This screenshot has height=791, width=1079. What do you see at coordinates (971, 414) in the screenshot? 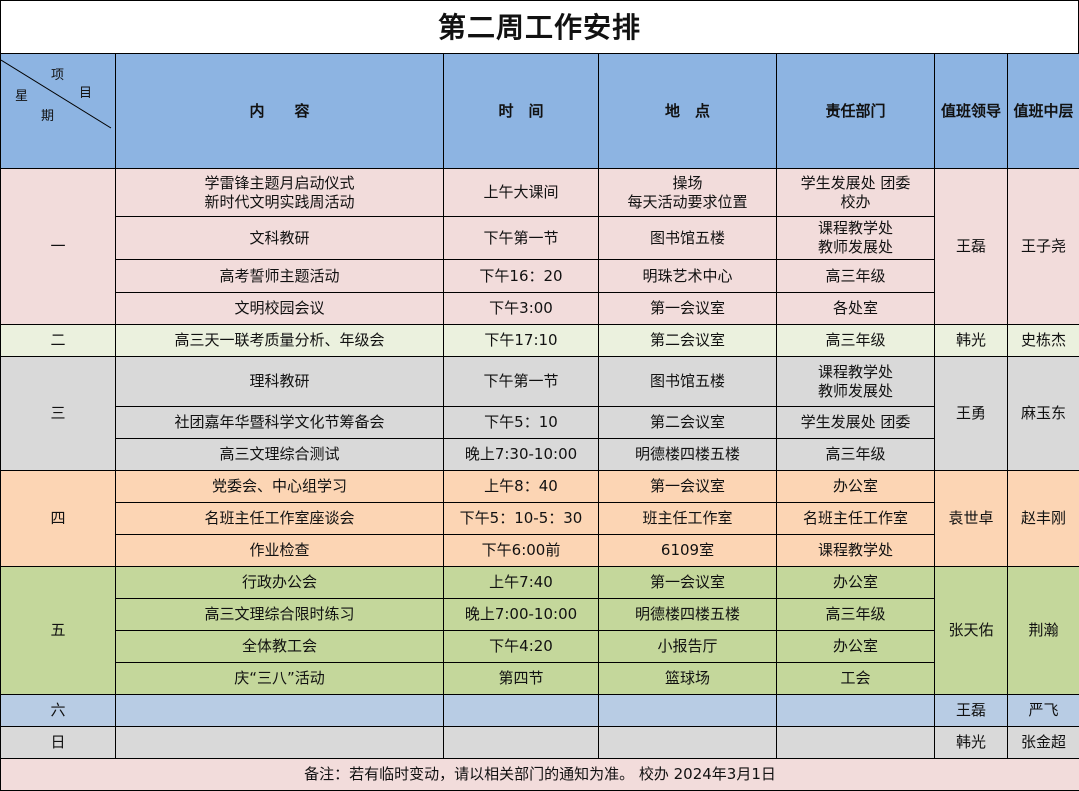
I see `leader-cell: 王勇` at bounding box center [971, 414].